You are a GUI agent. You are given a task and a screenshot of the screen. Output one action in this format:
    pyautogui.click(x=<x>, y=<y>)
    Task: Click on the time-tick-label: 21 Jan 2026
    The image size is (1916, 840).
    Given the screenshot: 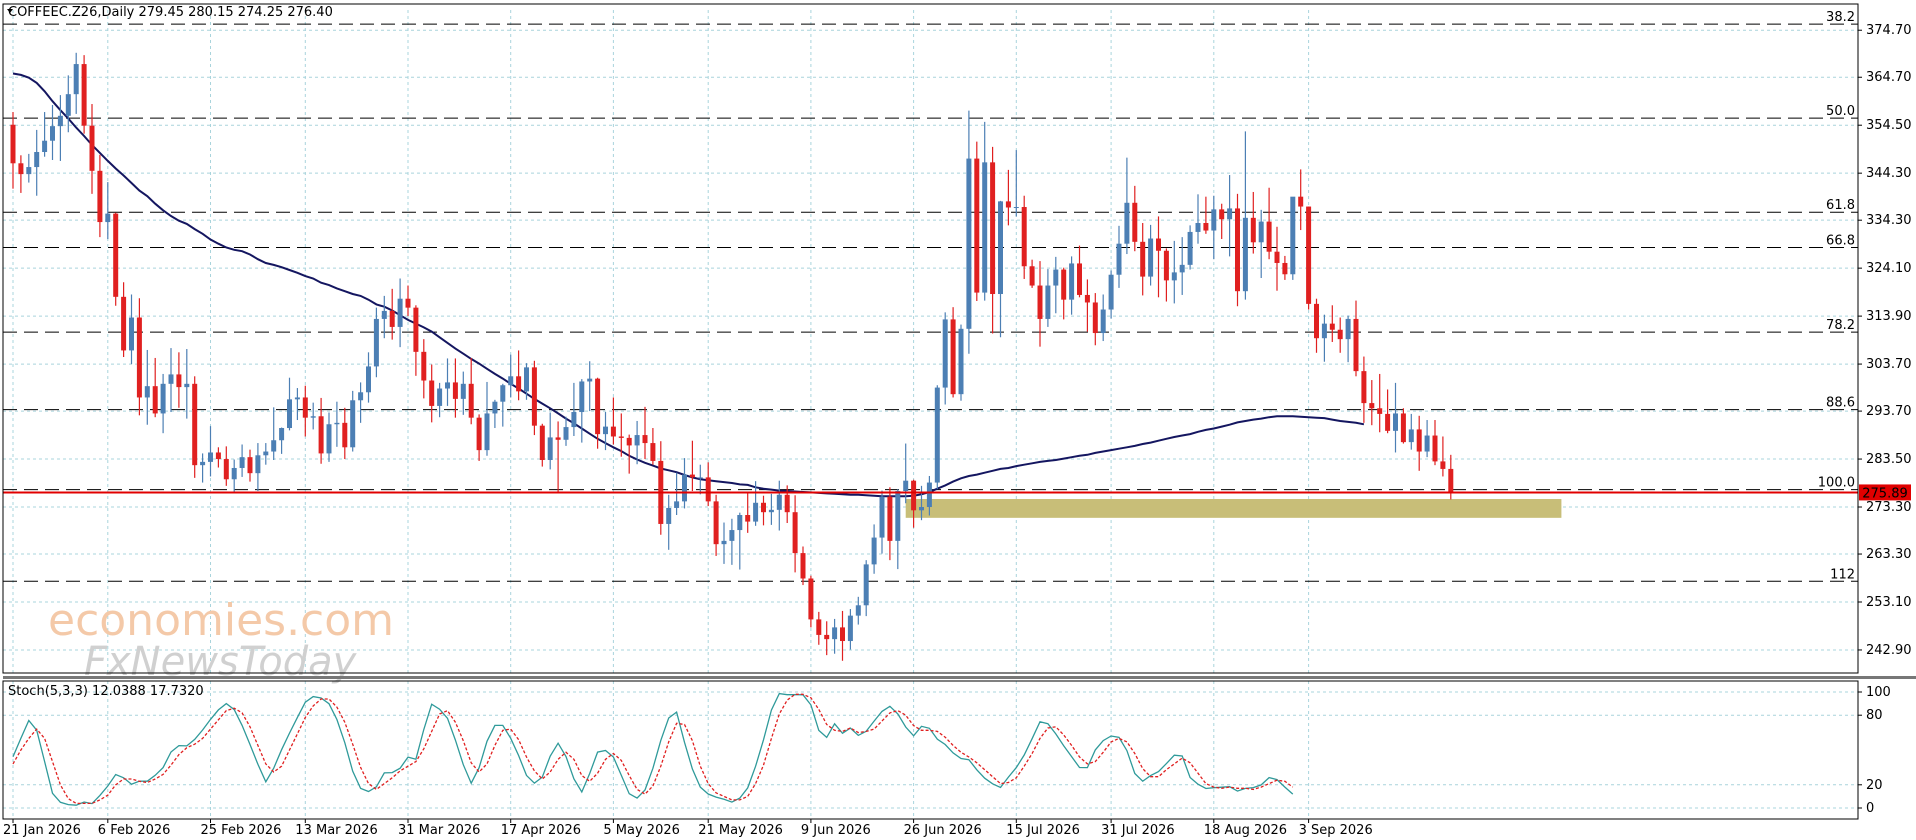 What is the action you would take?
    pyautogui.click(x=42, y=830)
    